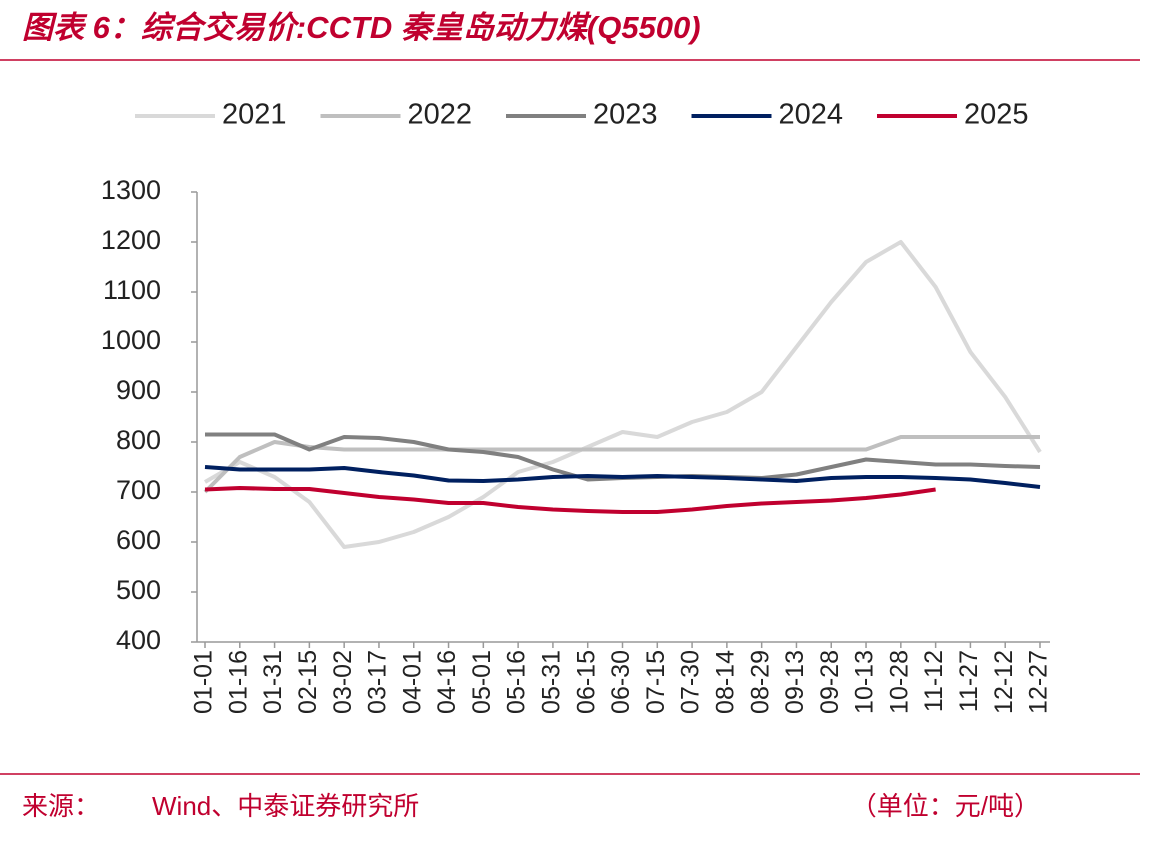 This screenshot has width=1154, height=847. What do you see at coordinates (138, 590) in the screenshot?
I see `y-tick-label: 500` at bounding box center [138, 590].